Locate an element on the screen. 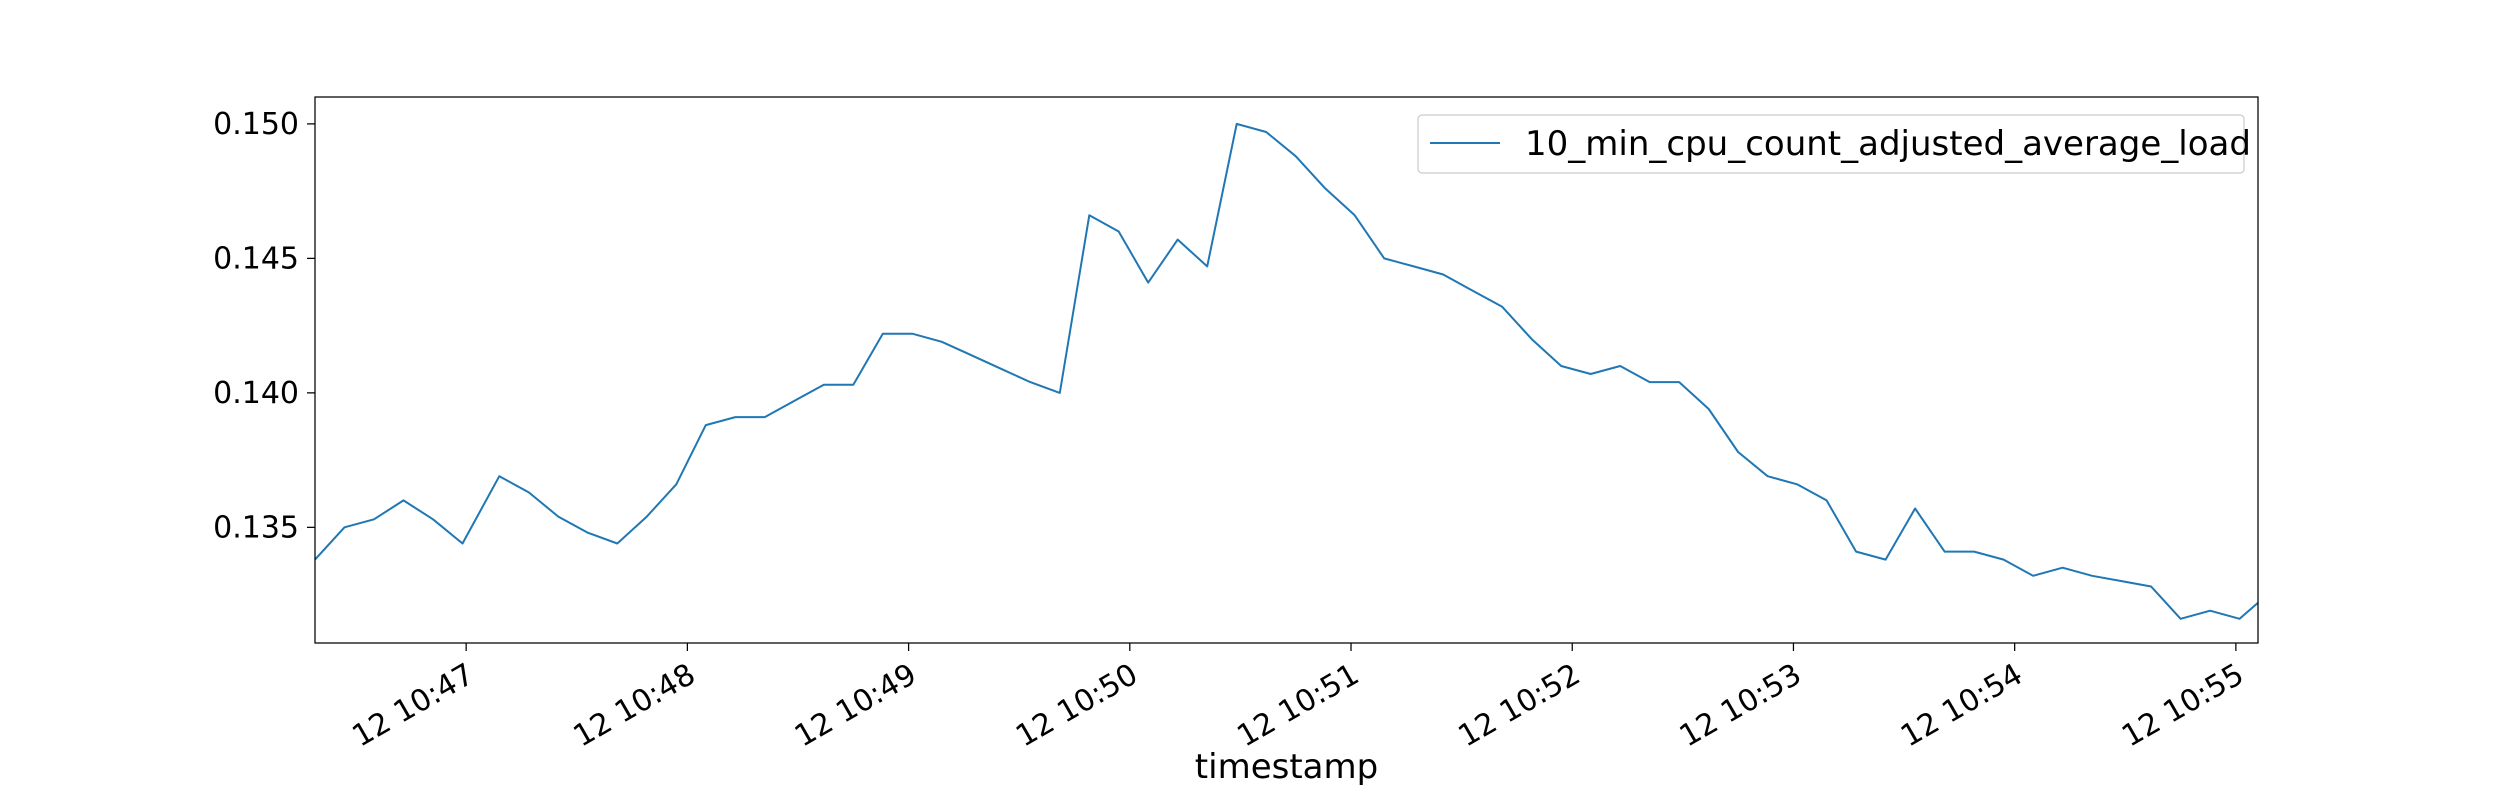 This screenshot has width=2500, height=800. x-tick-label: 12 10:54 is located at coordinates (1962, 705).